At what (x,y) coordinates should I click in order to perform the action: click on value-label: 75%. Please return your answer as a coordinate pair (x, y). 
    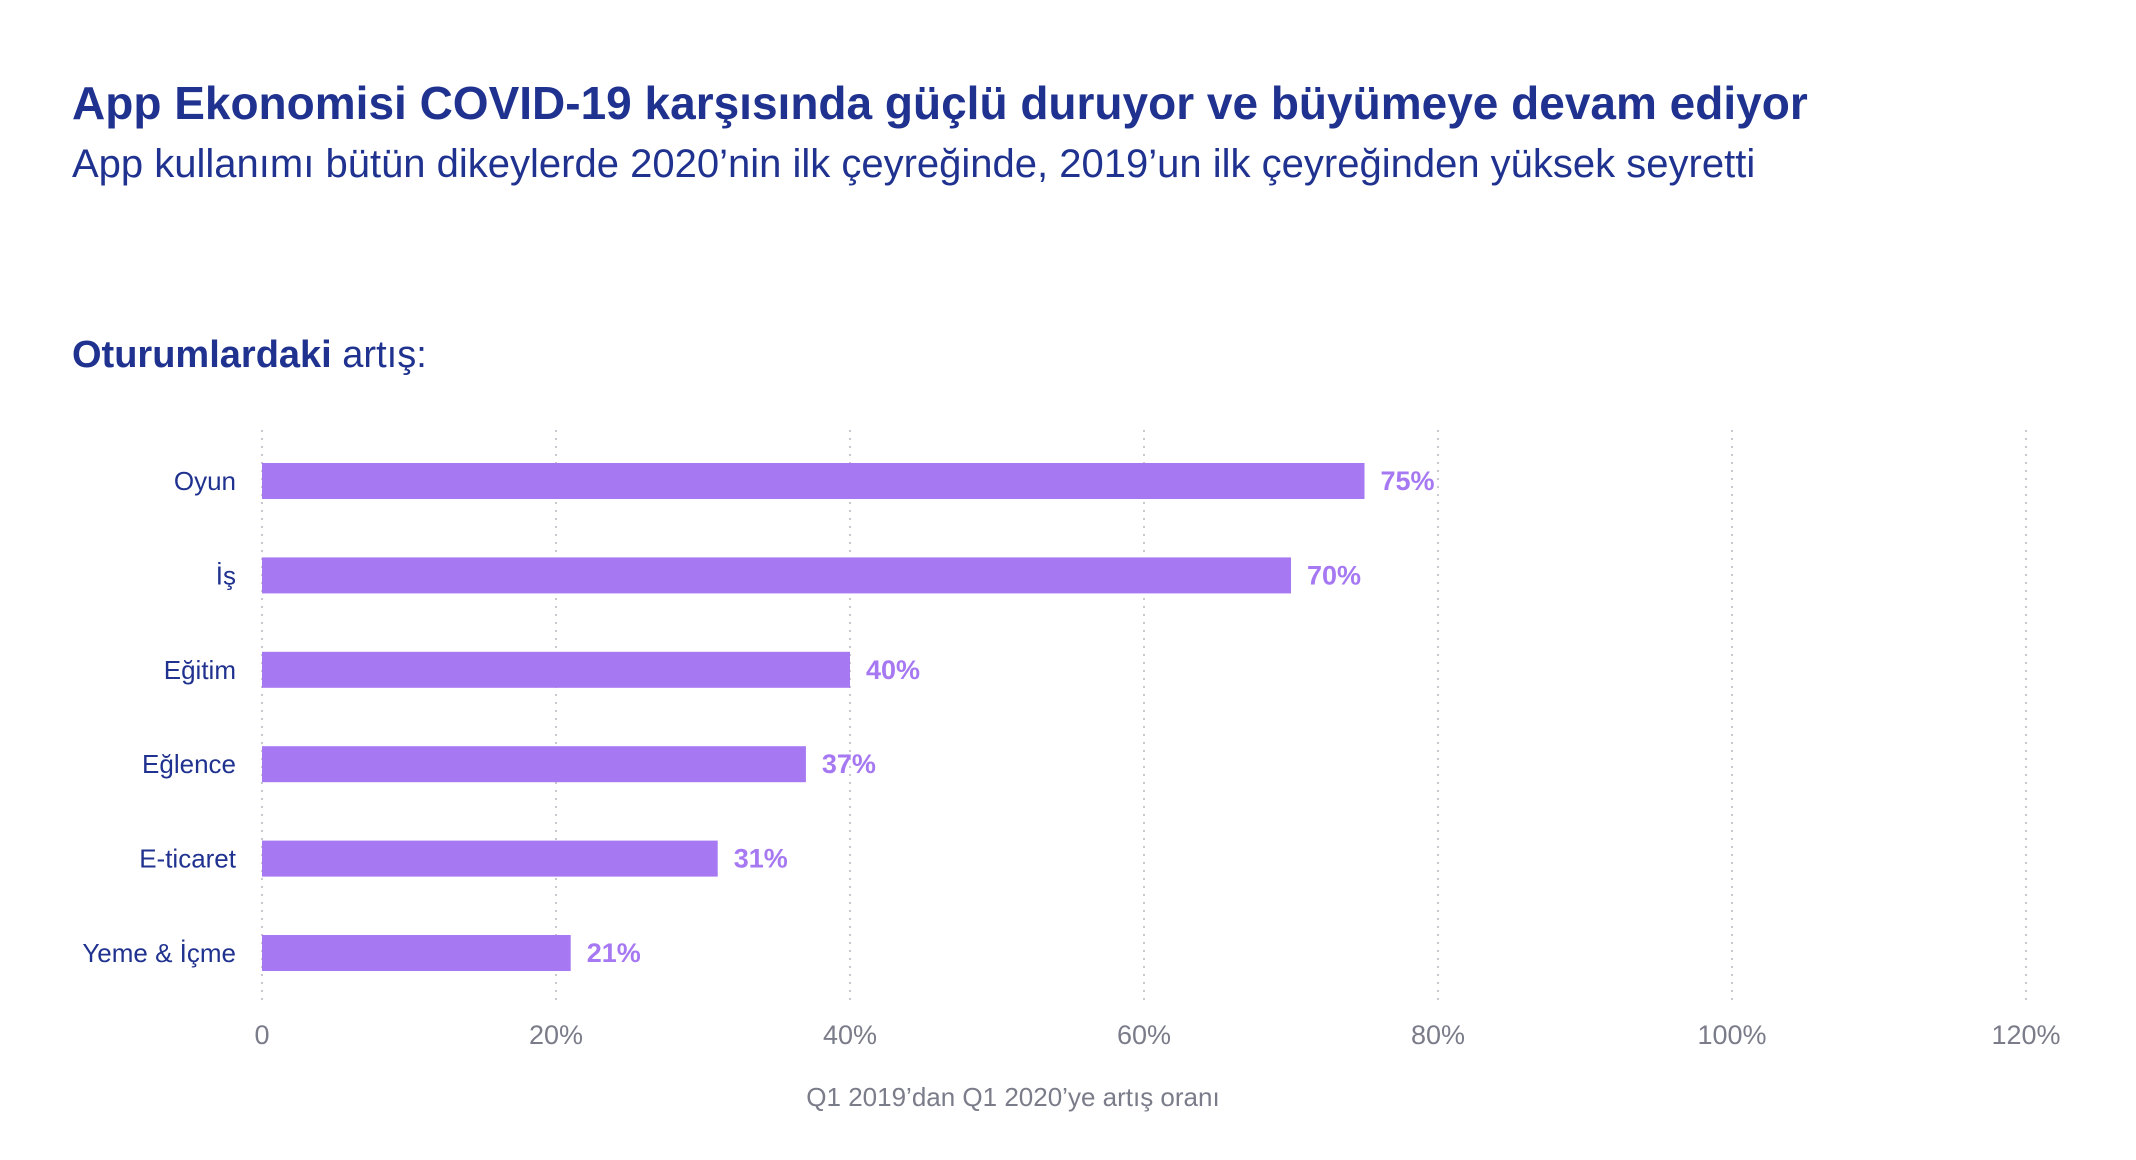
    Looking at the image, I should click on (1408, 481).